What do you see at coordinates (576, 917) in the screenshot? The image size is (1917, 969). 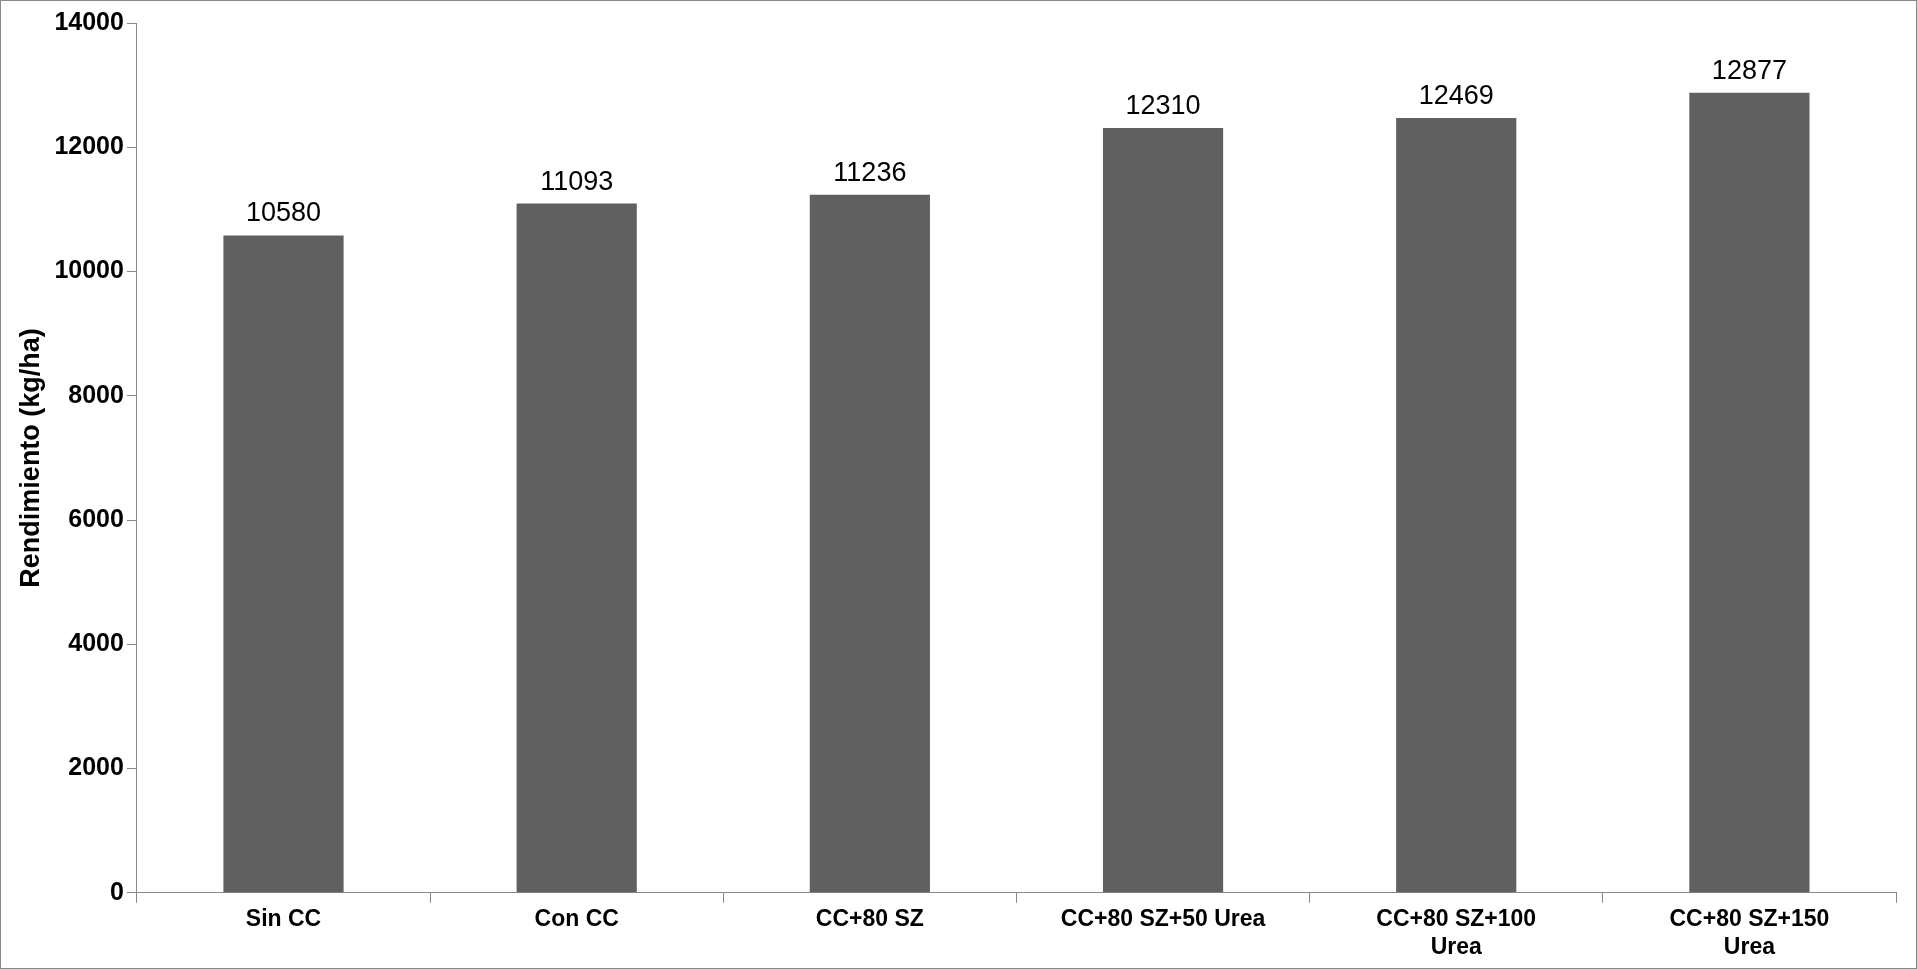 I see `x-tick-label: Con CC` at bounding box center [576, 917].